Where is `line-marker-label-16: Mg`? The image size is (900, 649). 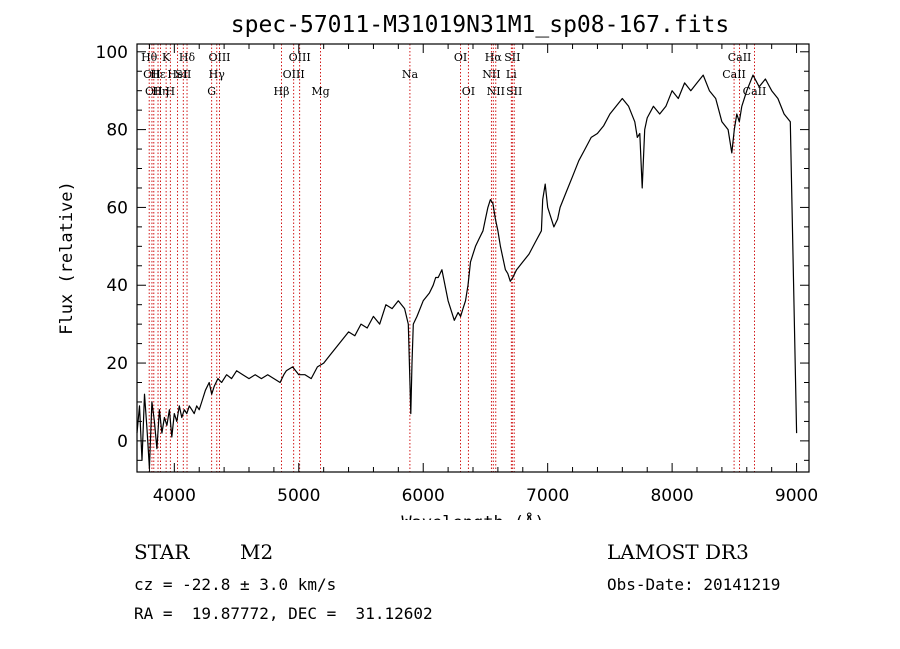 line-marker-label-16: Mg is located at coordinates (320, 91).